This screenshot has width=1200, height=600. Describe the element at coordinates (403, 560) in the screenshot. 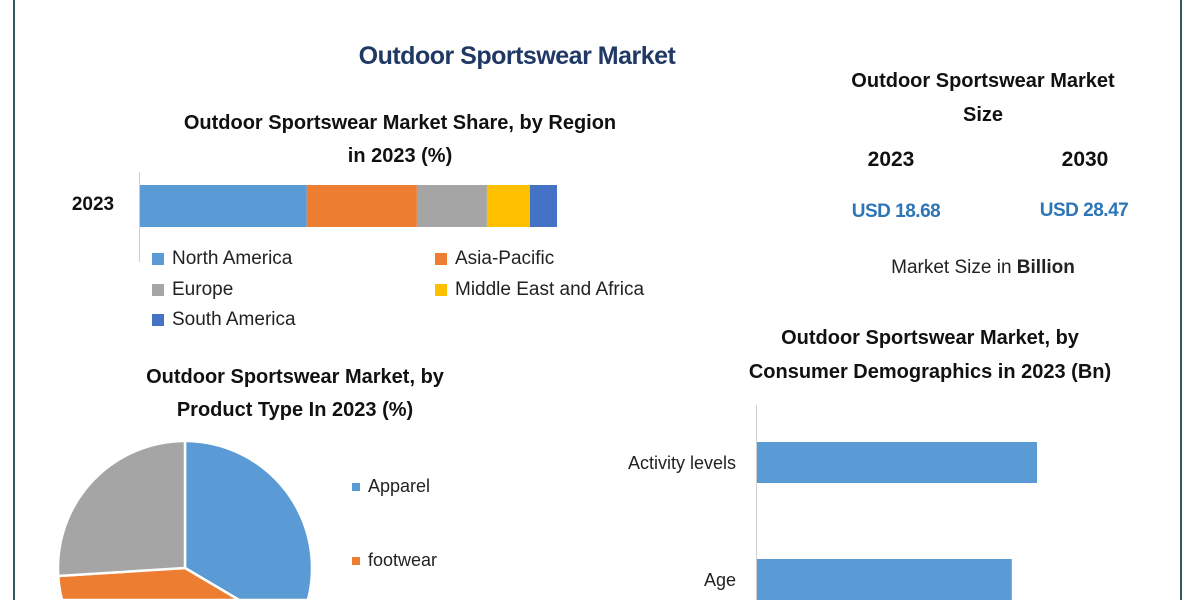

I see `legend-label: footwear` at that location.